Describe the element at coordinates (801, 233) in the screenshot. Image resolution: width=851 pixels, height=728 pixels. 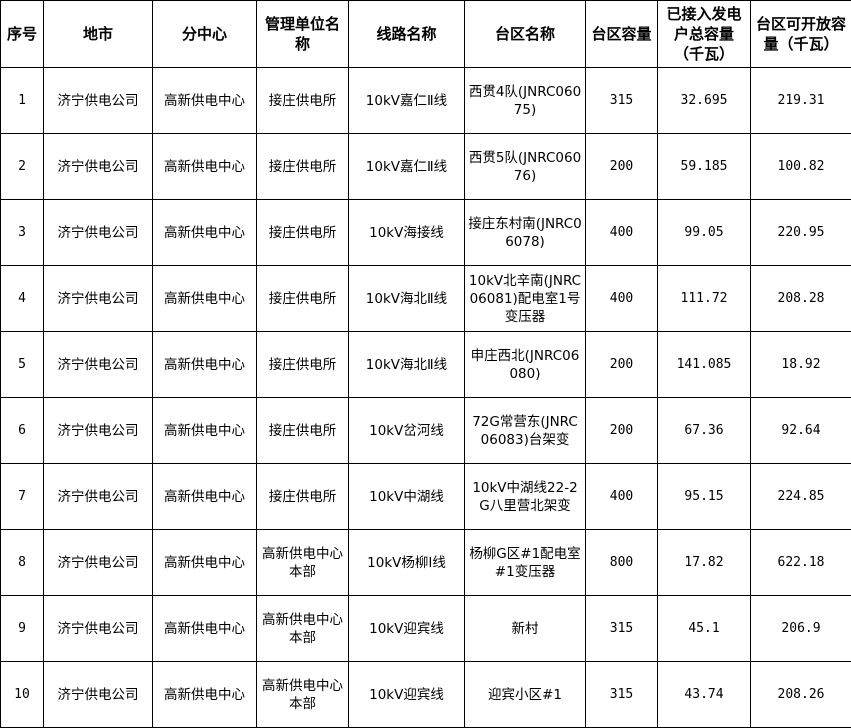
I see `cell-open-capacity: 220.95` at that location.